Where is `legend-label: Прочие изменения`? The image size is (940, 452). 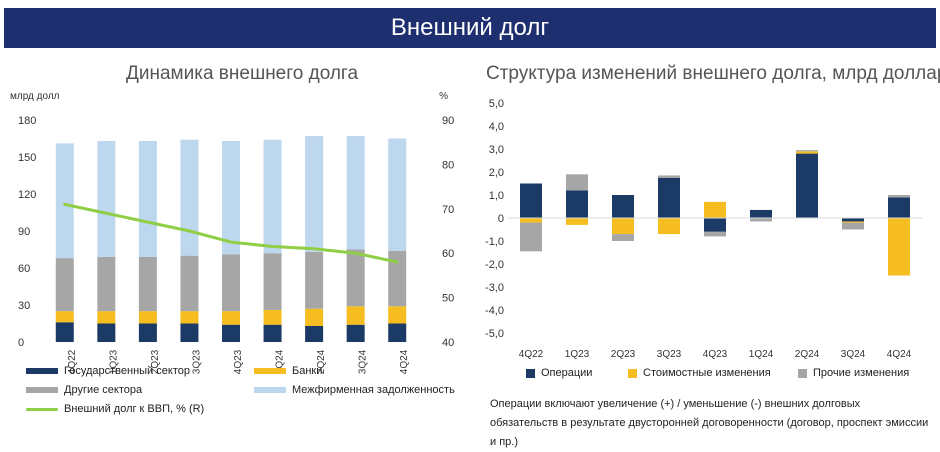 legend-label: Прочие изменения is located at coordinates (861, 373).